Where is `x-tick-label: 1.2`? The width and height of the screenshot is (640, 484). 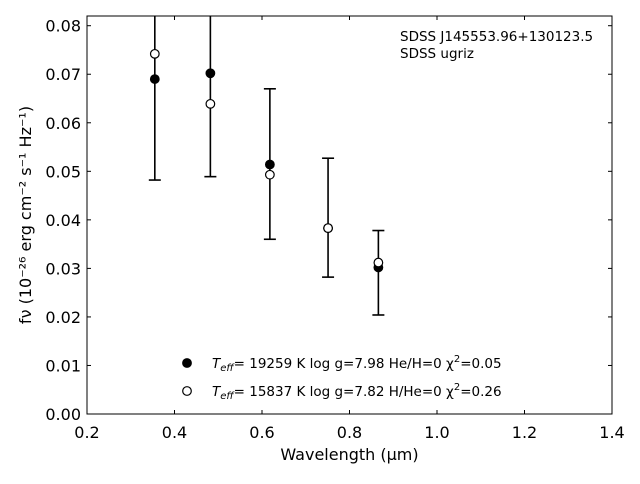
x-tick-label: 1.2 is located at coordinates (524, 432).